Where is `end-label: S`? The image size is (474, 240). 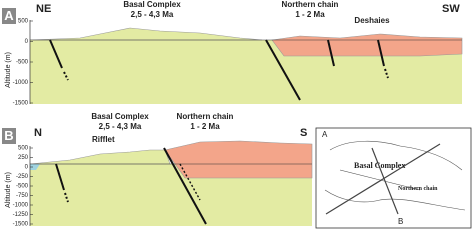
end-label: S is located at coordinates (303, 133).